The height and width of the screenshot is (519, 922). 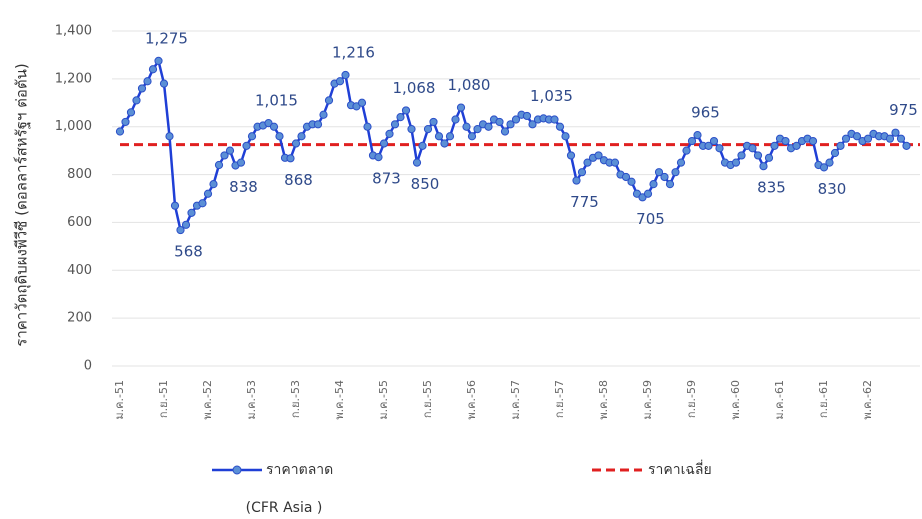 What do you see at coordinates (903, 110) in the screenshot?
I see `data-label: 975` at bounding box center [903, 110].